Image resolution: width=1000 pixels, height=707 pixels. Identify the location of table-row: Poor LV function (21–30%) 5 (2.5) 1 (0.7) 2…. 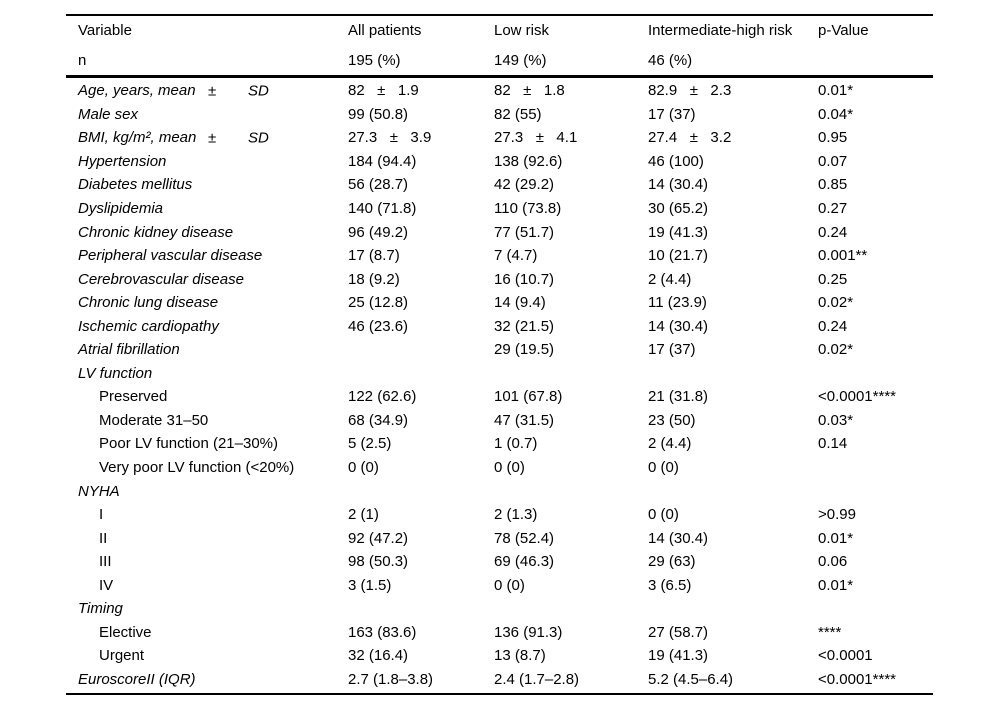
(505, 444).